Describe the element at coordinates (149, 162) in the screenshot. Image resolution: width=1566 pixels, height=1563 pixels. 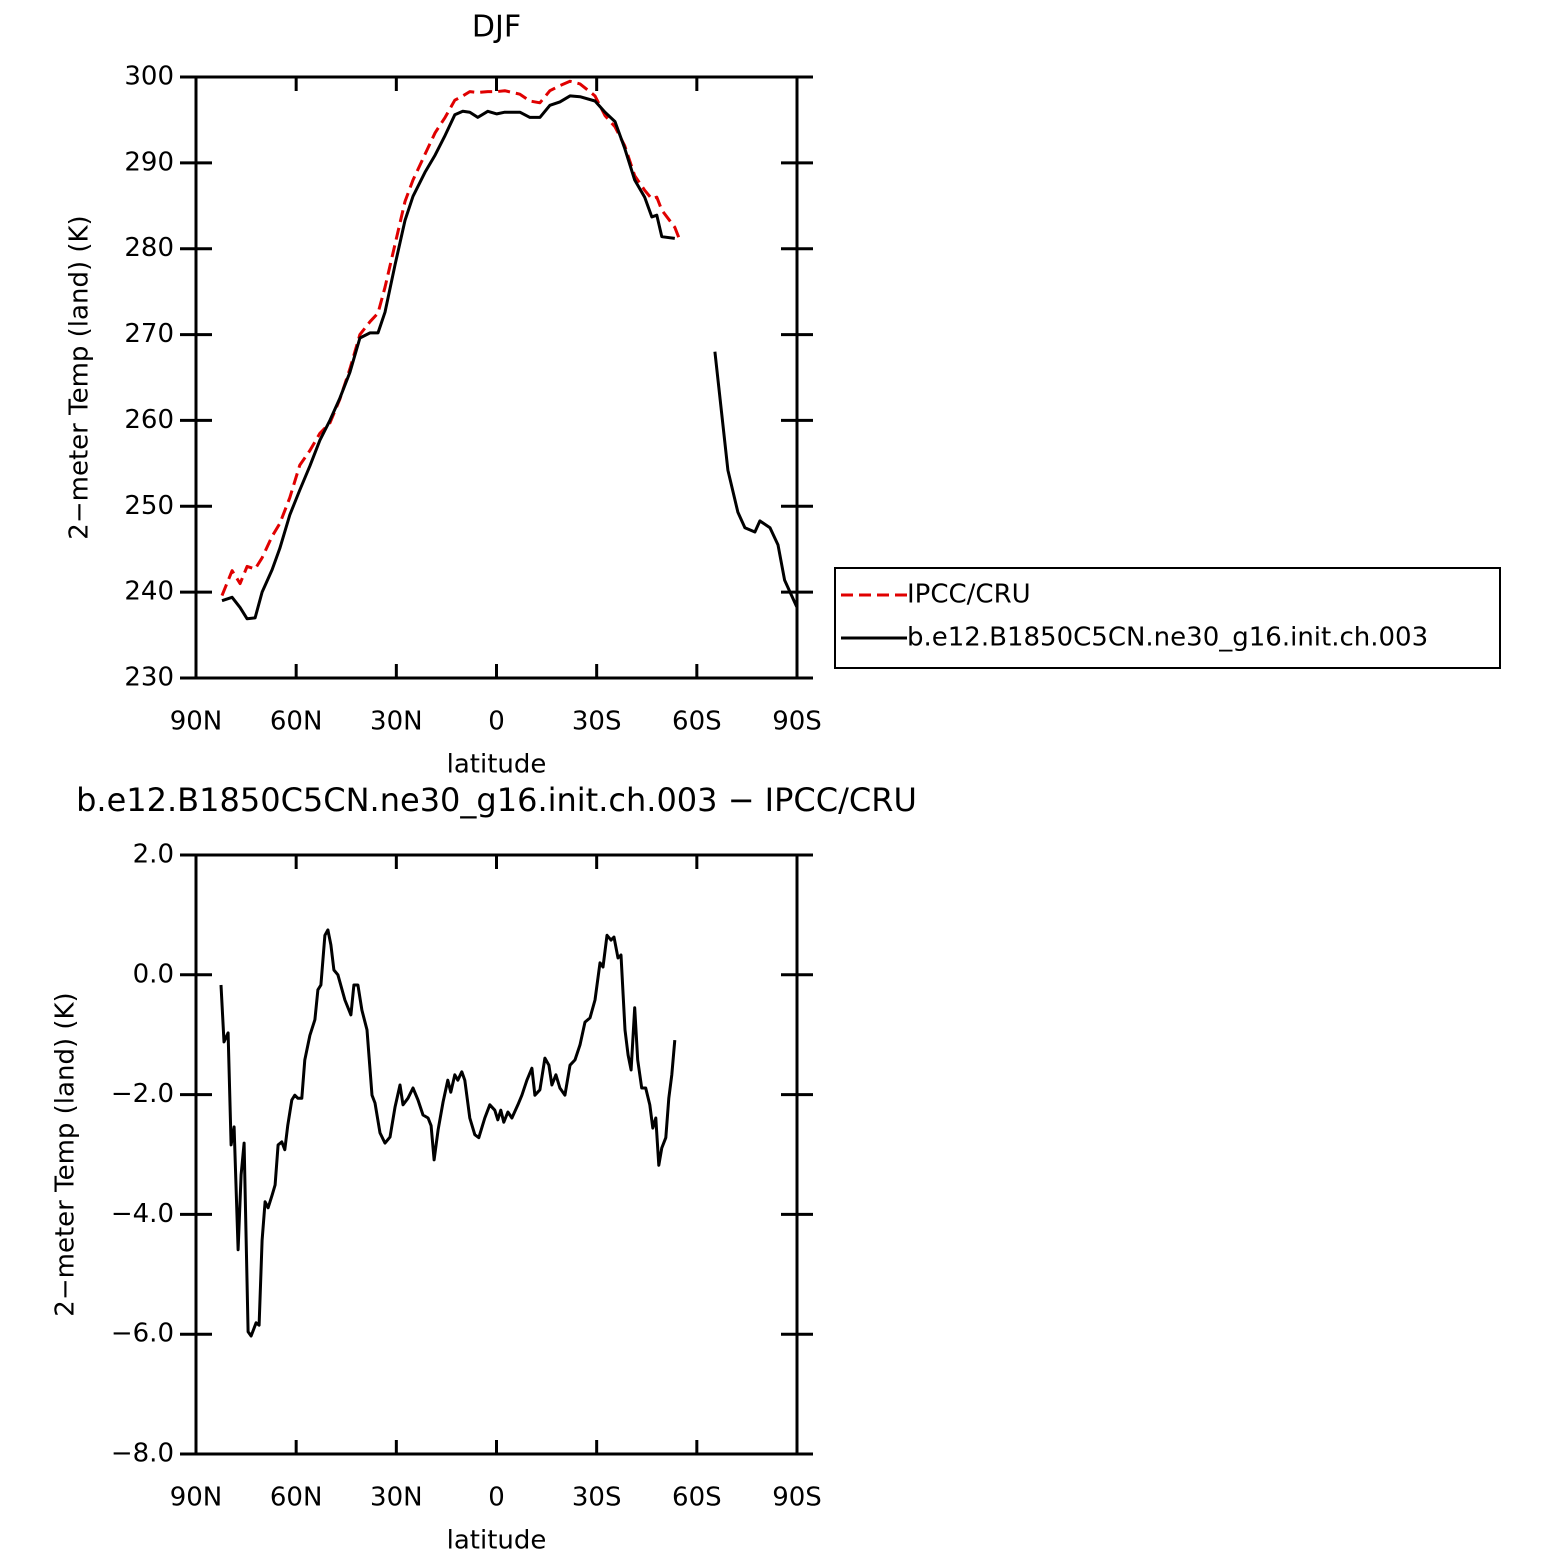
I see `y-tick-label: 290` at that location.